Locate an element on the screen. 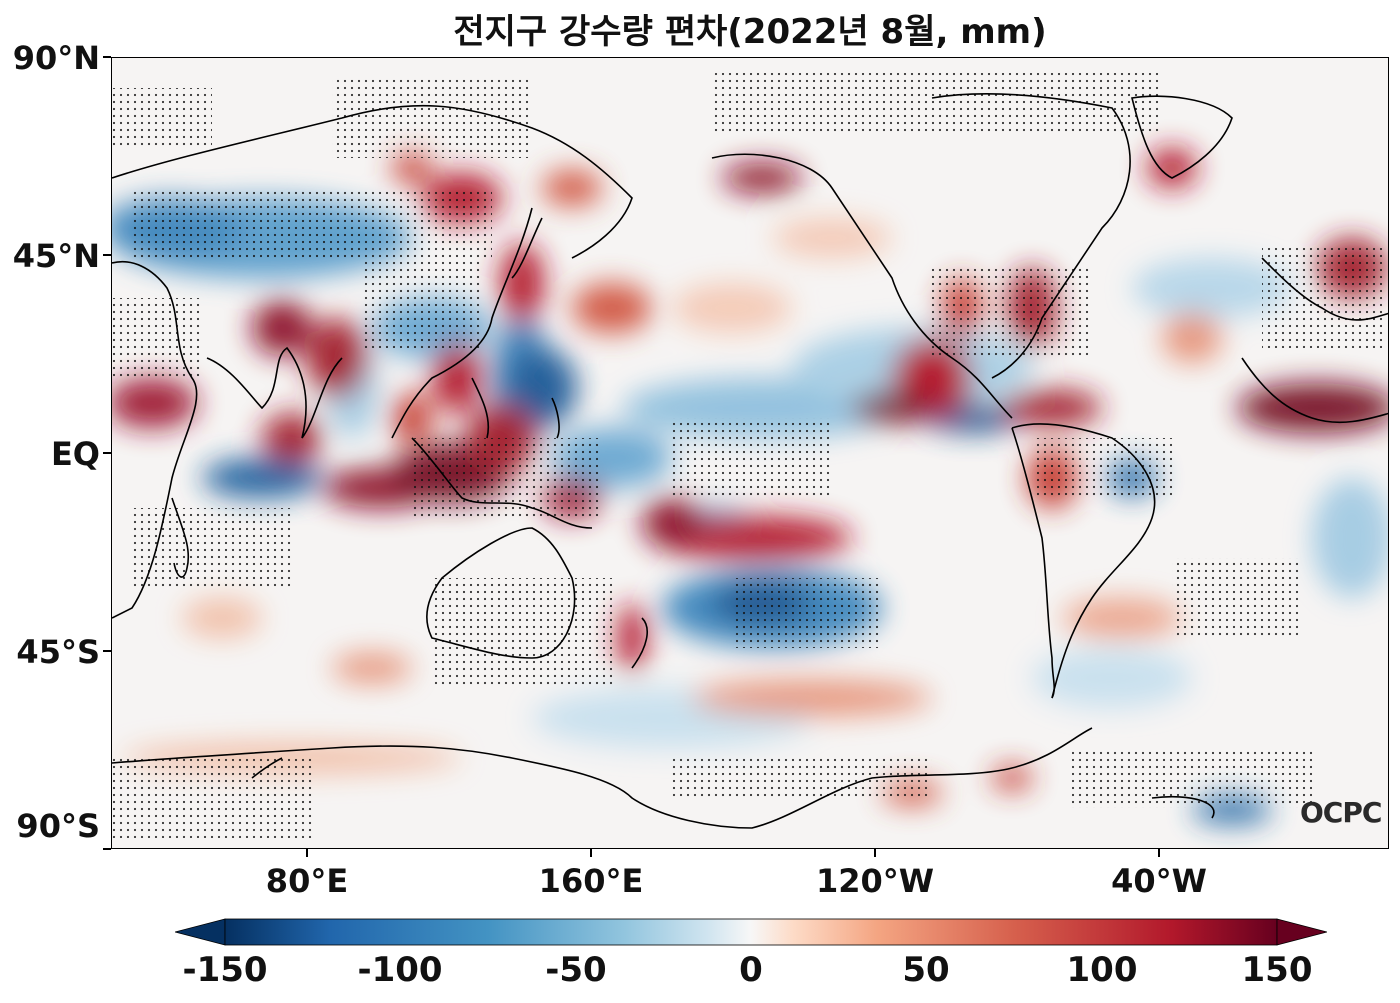 This screenshot has width=1400, height=1003. lat-label-eq: EQ is located at coordinates (75, 454).